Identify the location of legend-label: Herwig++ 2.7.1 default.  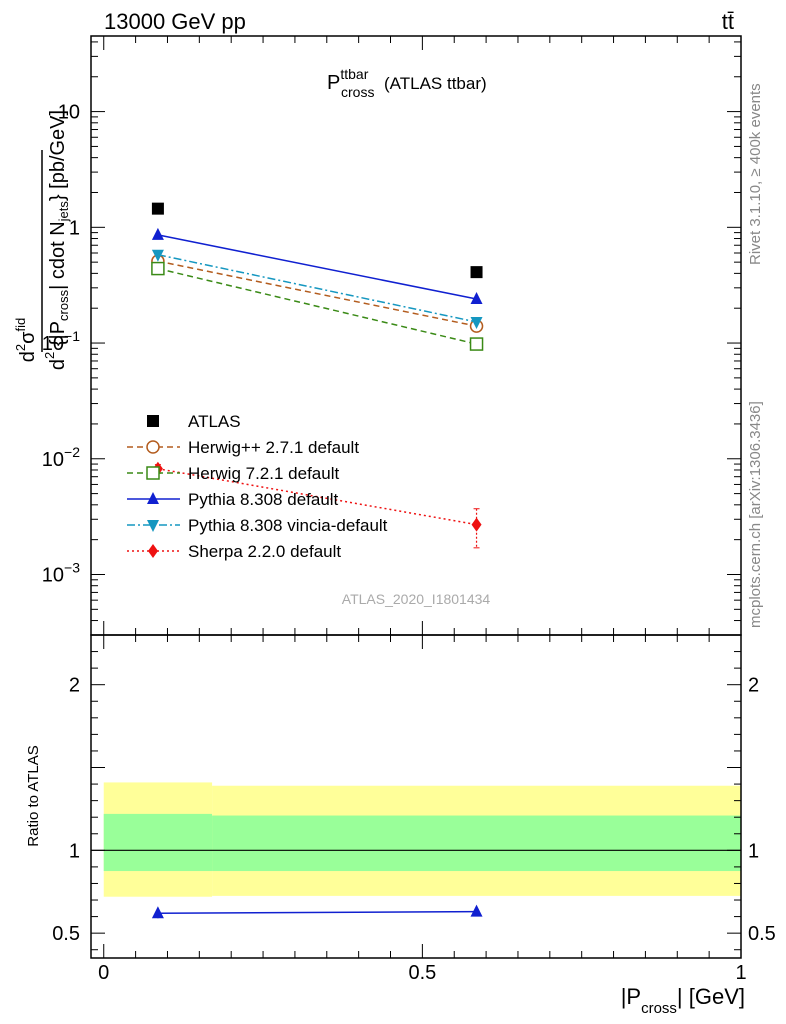
(273, 447).